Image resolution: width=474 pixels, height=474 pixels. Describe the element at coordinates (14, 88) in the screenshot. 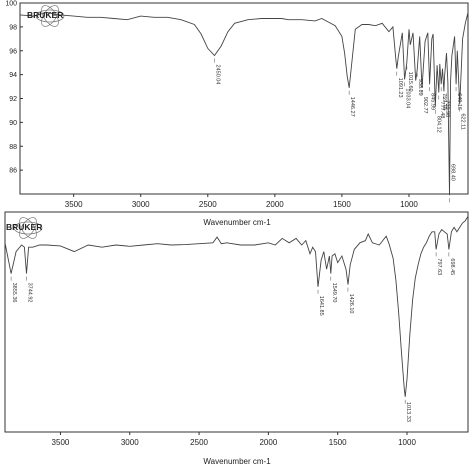

I see `y-axis-ticks: 100 98 96 94 92 90 88 86` at that location.